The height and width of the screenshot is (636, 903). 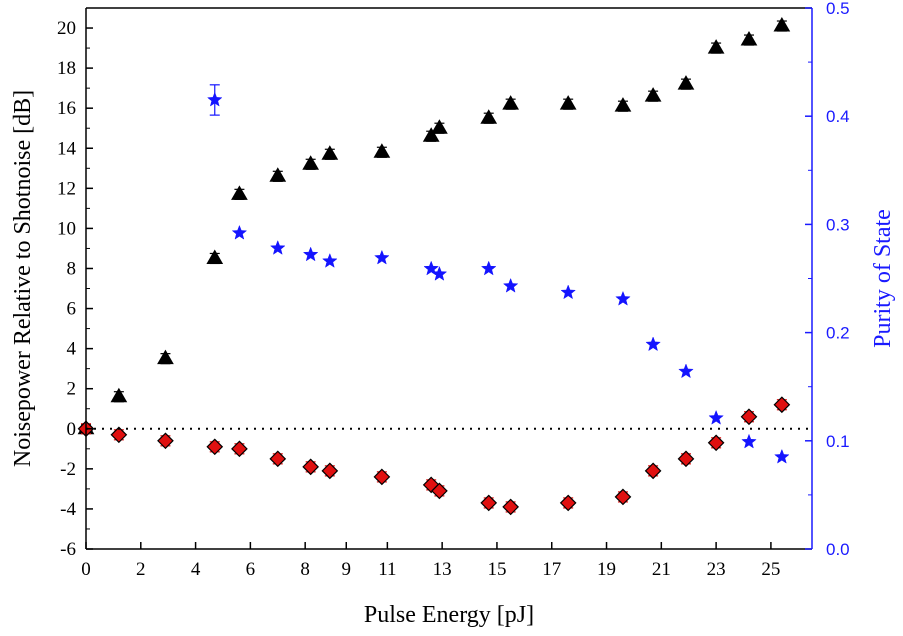 I want to click on y2-tick-label: 0.2, so click(x=838, y=333).